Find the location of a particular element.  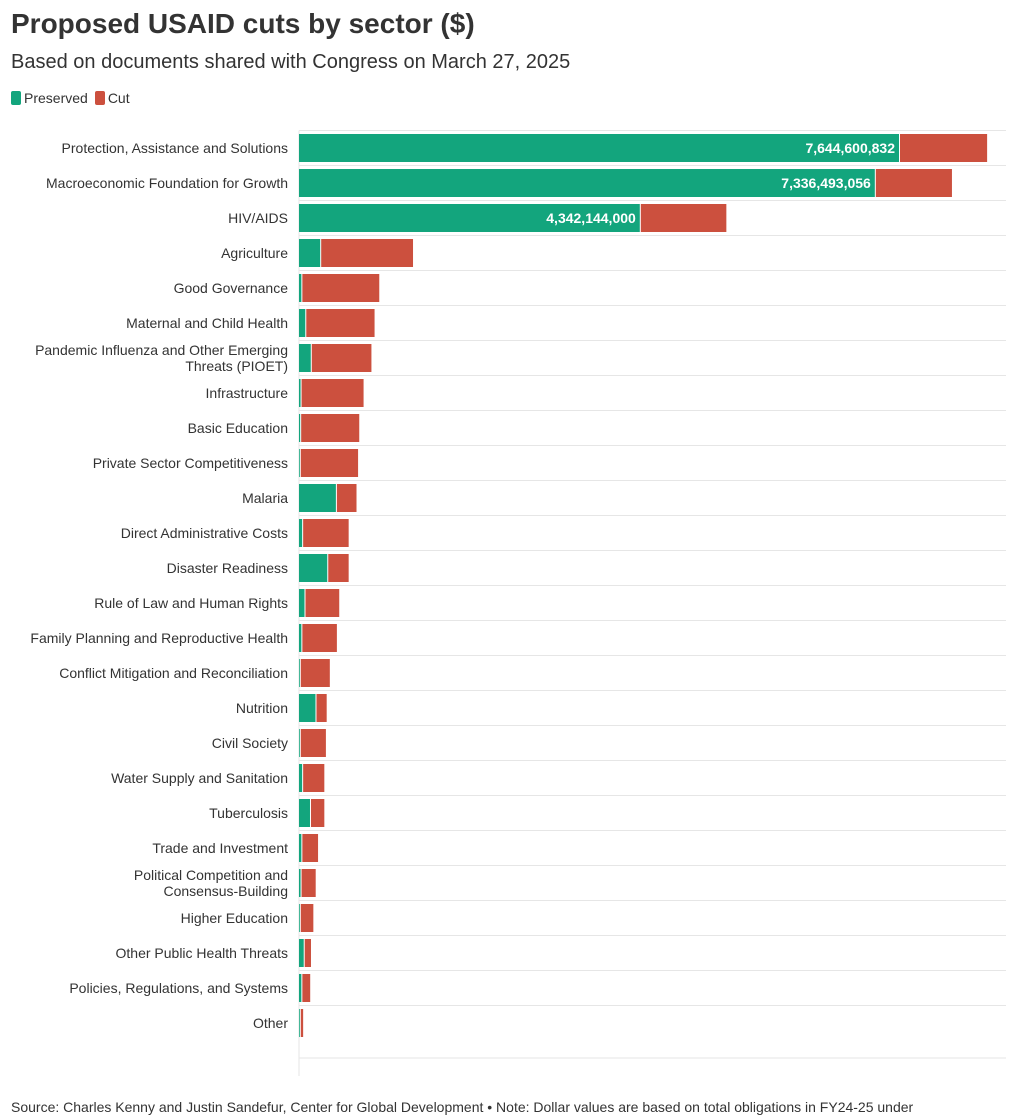

legend-item-cut: Cut is located at coordinates (112, 98).